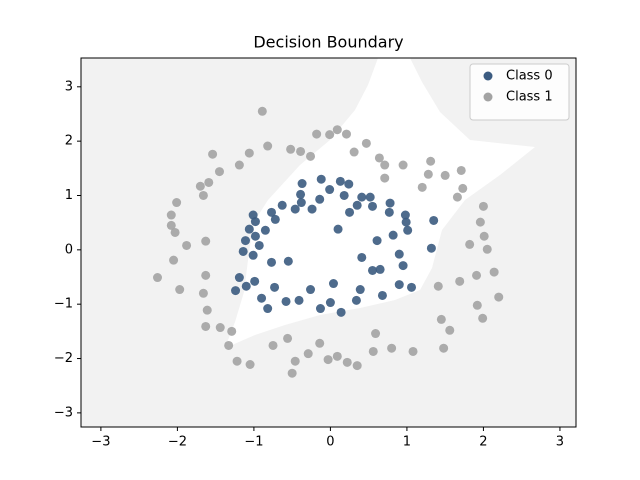 The height and width of the screenshot is (480, 640). I want to click on y-tick-label: 2, so click(69, 141).